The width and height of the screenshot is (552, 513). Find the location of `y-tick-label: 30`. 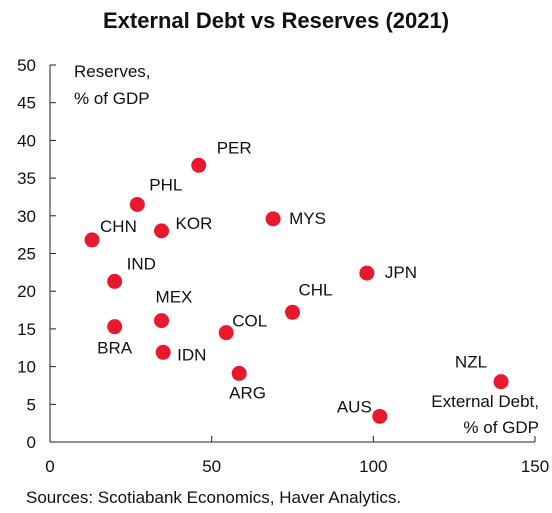

y-tick-label: 30 is located at coordinates (26, 216).